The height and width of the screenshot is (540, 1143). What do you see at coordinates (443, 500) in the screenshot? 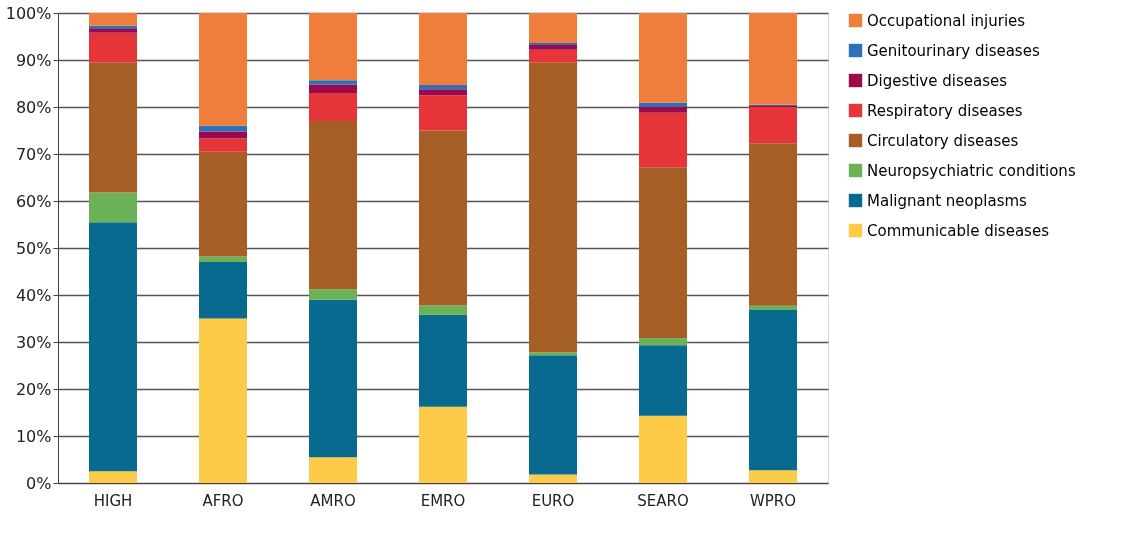
I see `x-tick-label: EMRO` at bounding box center [443, 500].